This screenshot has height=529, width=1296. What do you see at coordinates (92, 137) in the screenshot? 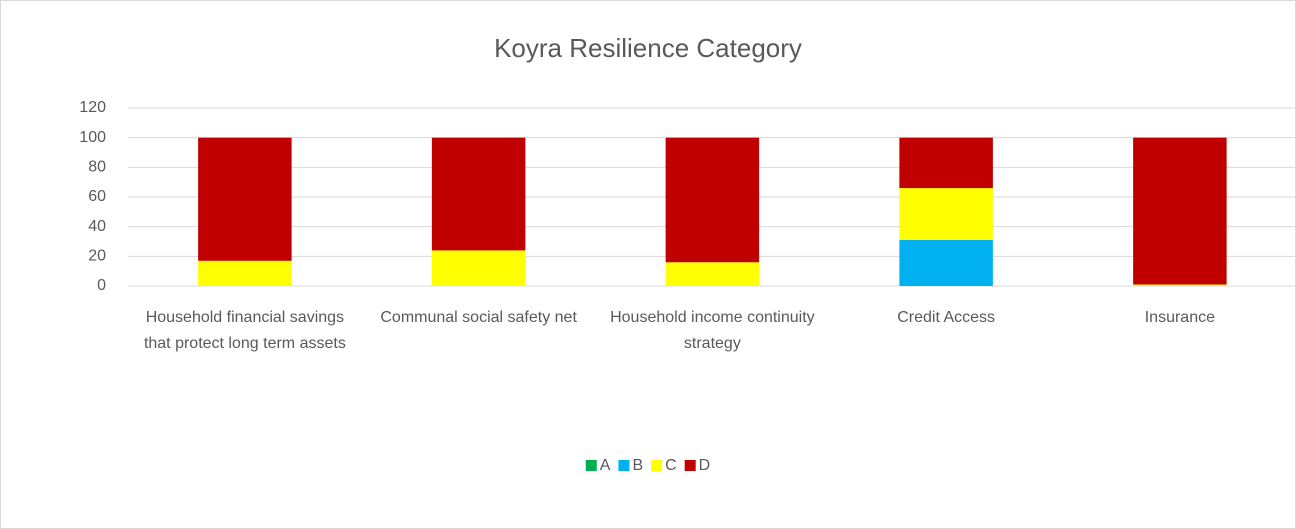
I see `y-tick-label: 100` at bounding box center [92, 137].